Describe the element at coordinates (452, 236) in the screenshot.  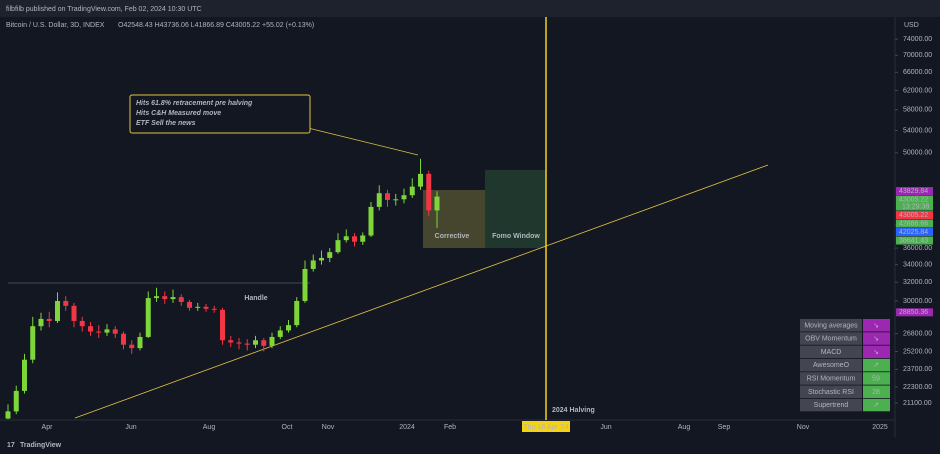
I see `corrective-label: Corrective` at that location.